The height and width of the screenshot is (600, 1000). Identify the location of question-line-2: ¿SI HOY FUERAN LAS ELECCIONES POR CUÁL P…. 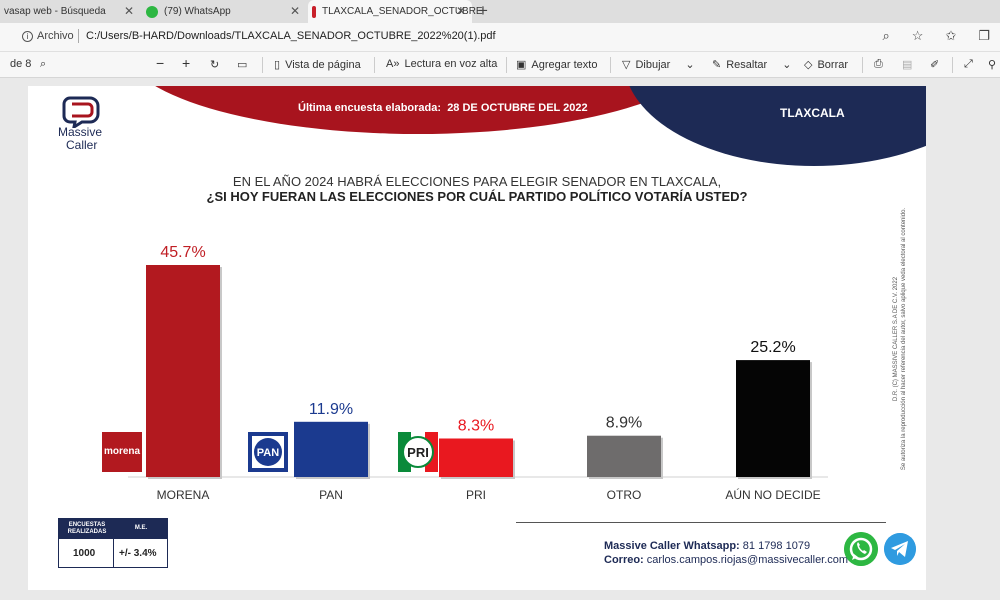
(477, 196).